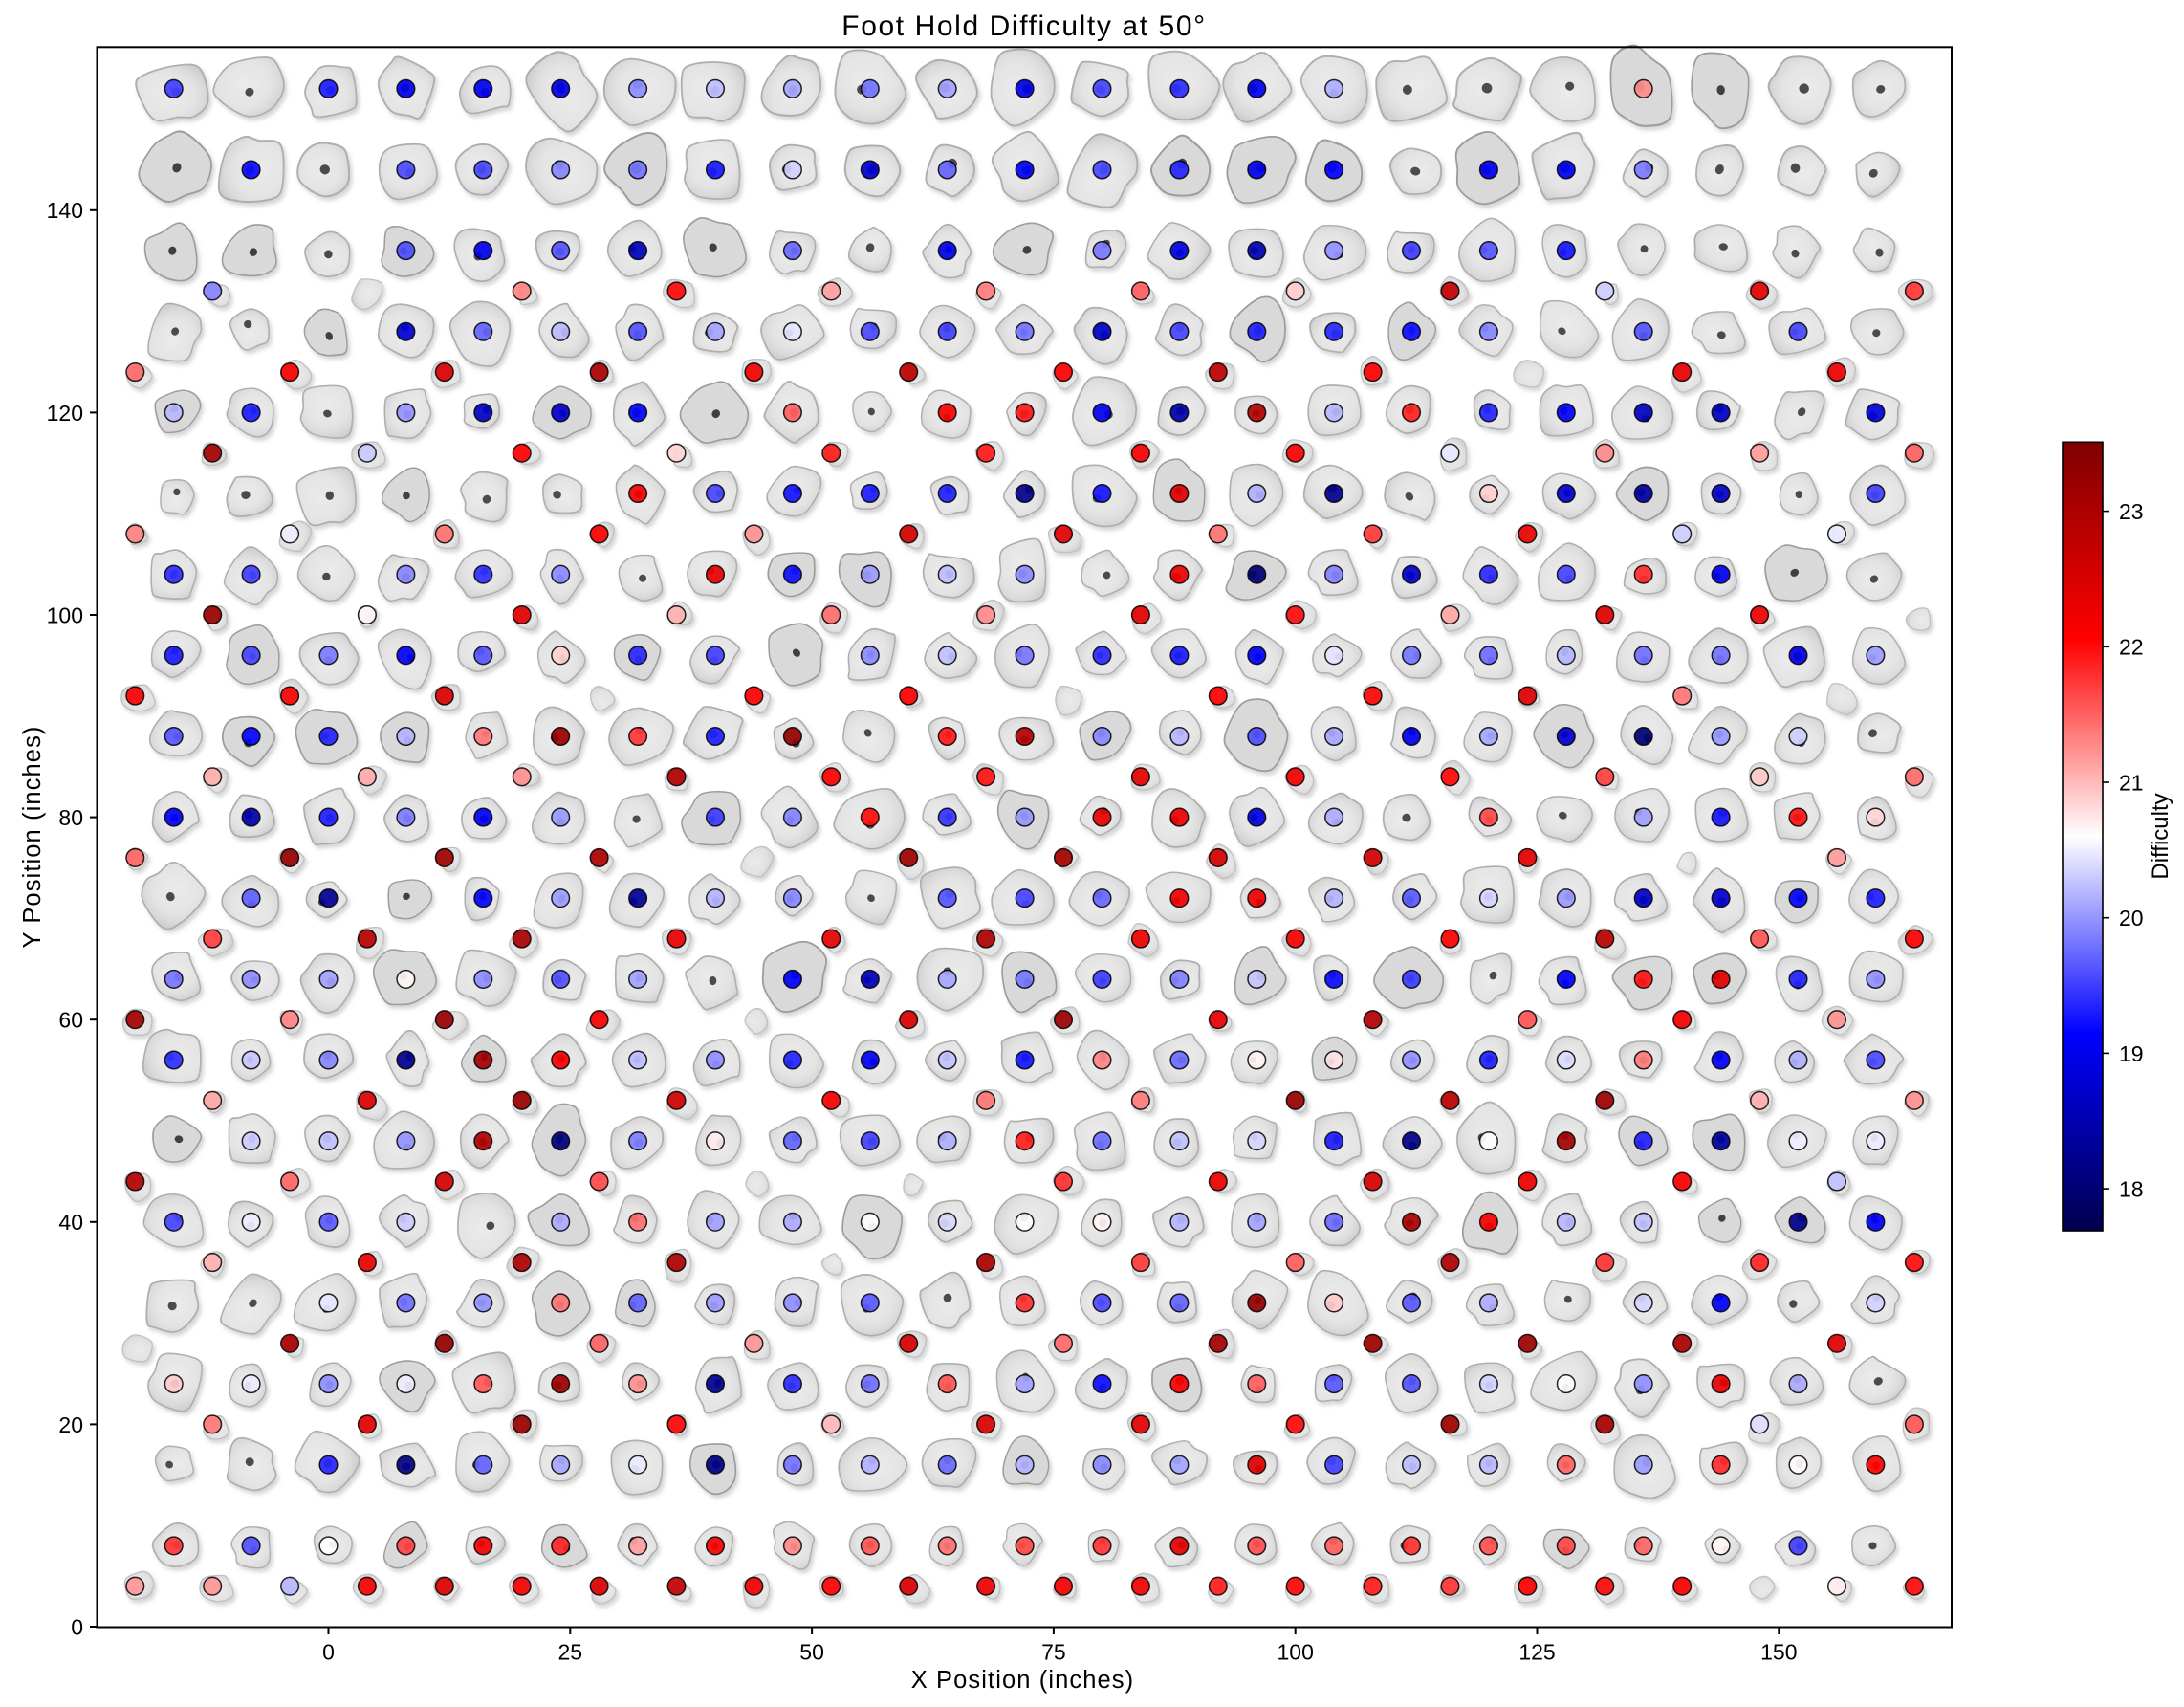 The width and height of the screenshot is (2184, 1707). What do you see at coordinates (2131, 647) in the screenshot?
I see `svg-text: 22` at bounding box center [2131, 647].